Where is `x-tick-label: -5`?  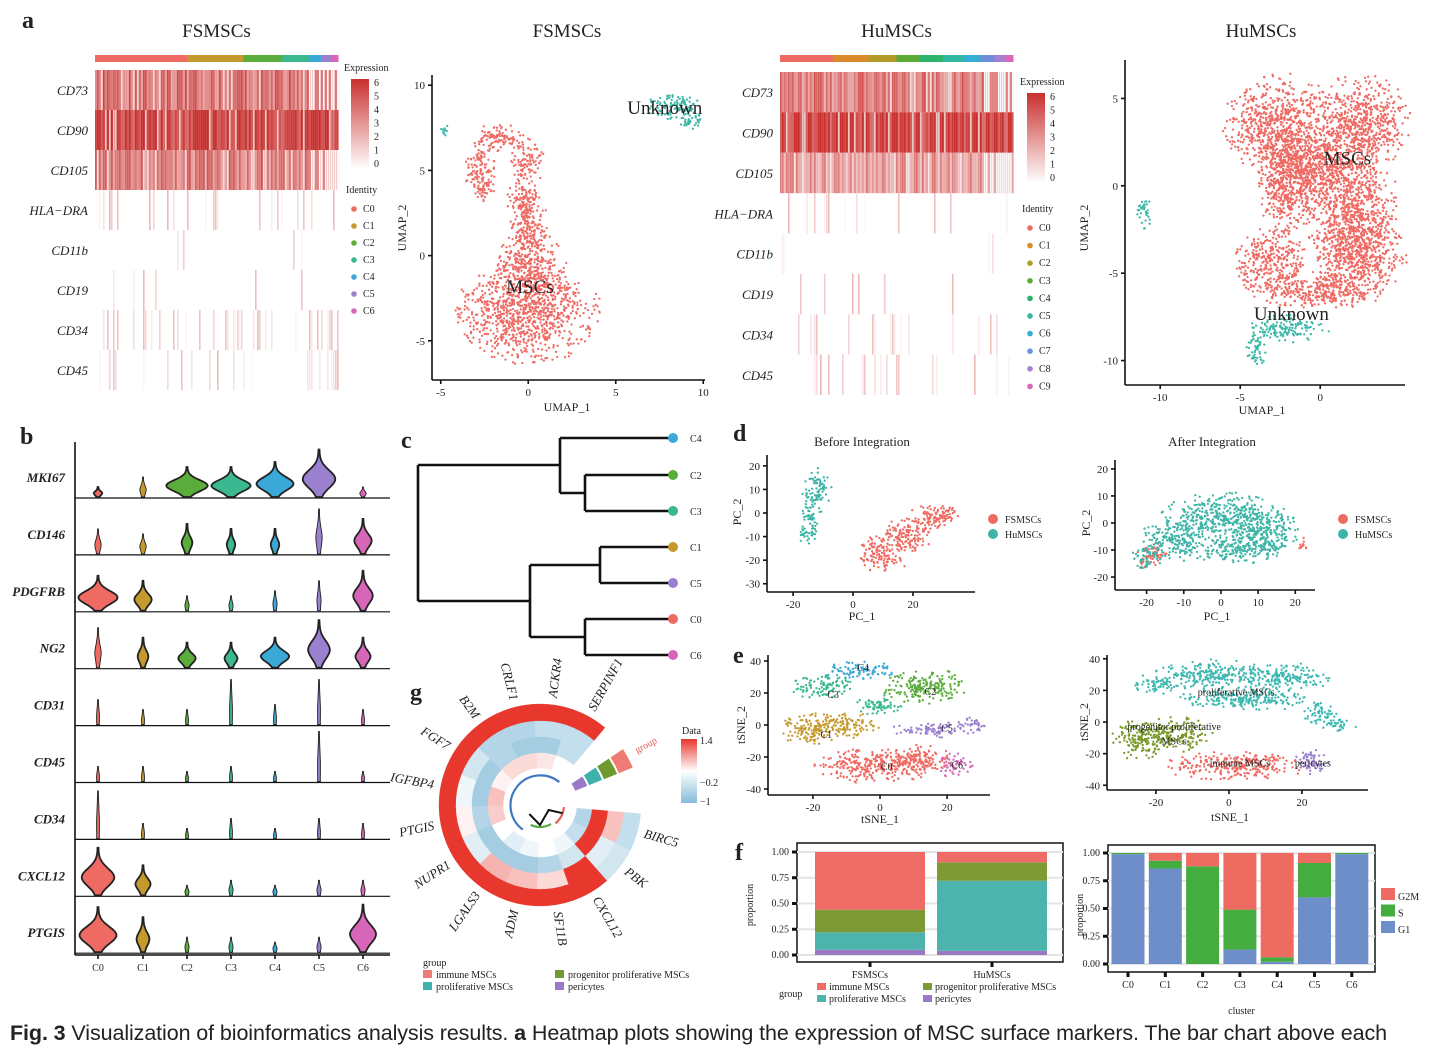
x-tick-label: -5 is located at coordinates (441, 393).